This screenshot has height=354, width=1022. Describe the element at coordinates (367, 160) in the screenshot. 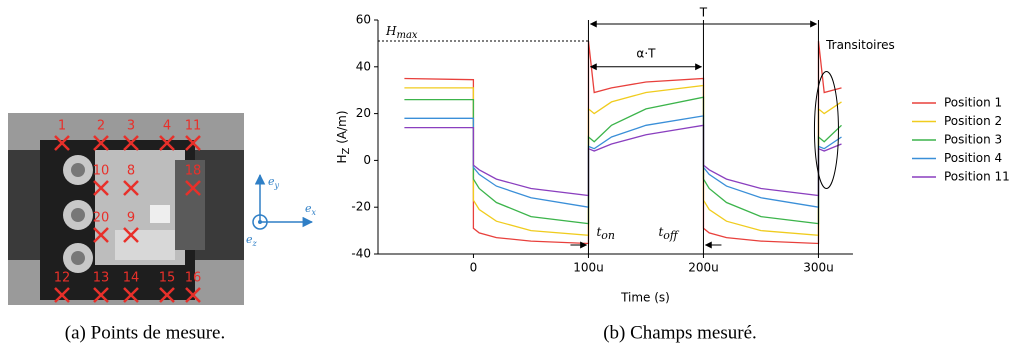

I see `y-tick-label: 0` at that location.